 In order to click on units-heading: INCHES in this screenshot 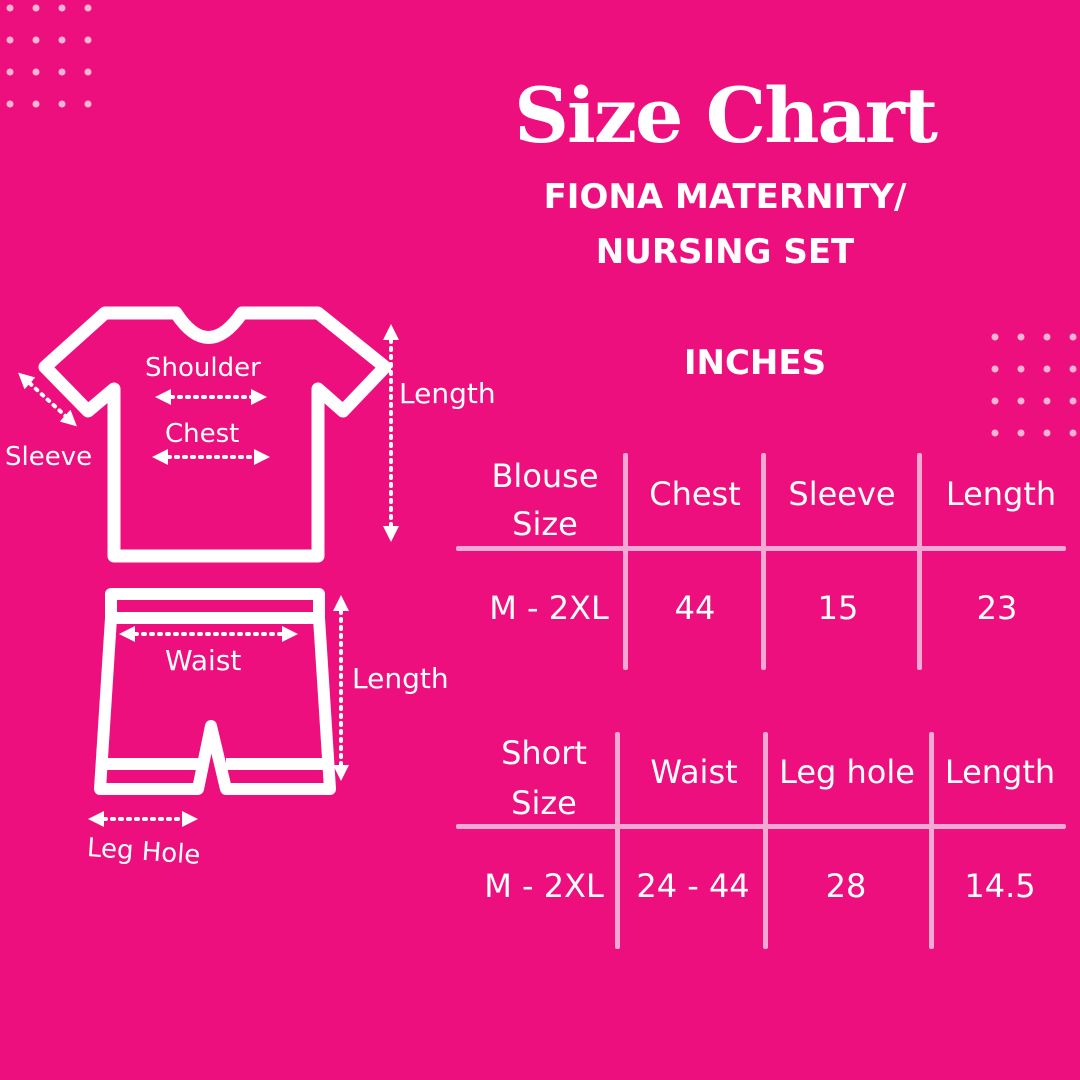, I will do `click(755, 363)`.